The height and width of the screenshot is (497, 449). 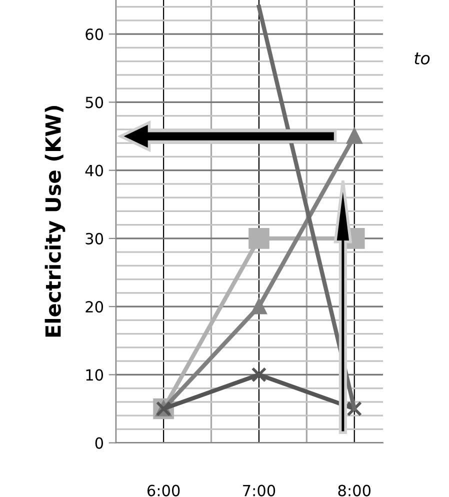 What do you see at coordinates (95, 307) in the screenshot?
I see `y-tick-label: 20` at bounding box center [95, 307].